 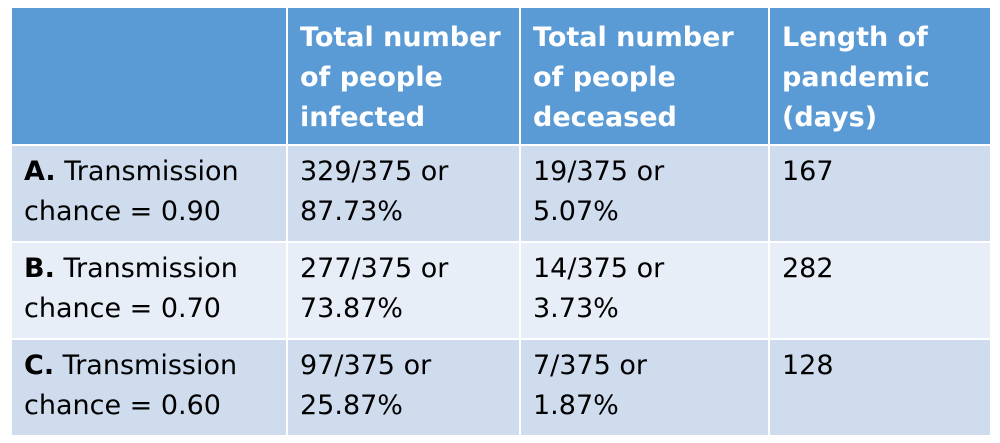 What do you see at coordinates (856, 77) in the screenshot?
I see `header-length-line: pandemic` at bounding box center [856, 77].